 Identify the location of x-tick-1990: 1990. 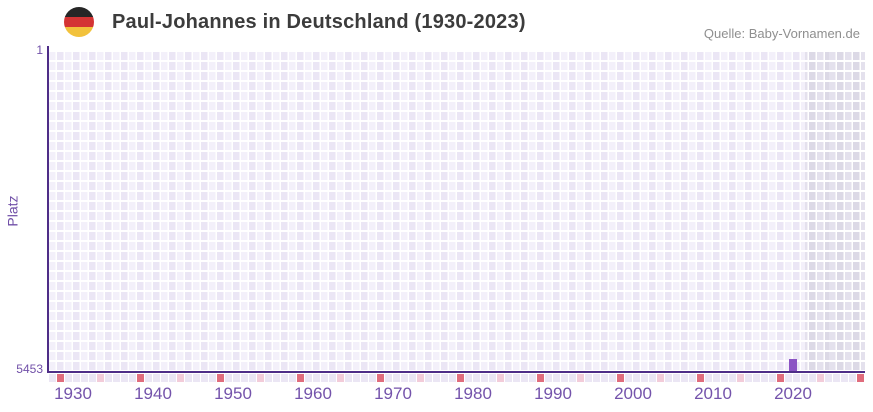
(553, 393).